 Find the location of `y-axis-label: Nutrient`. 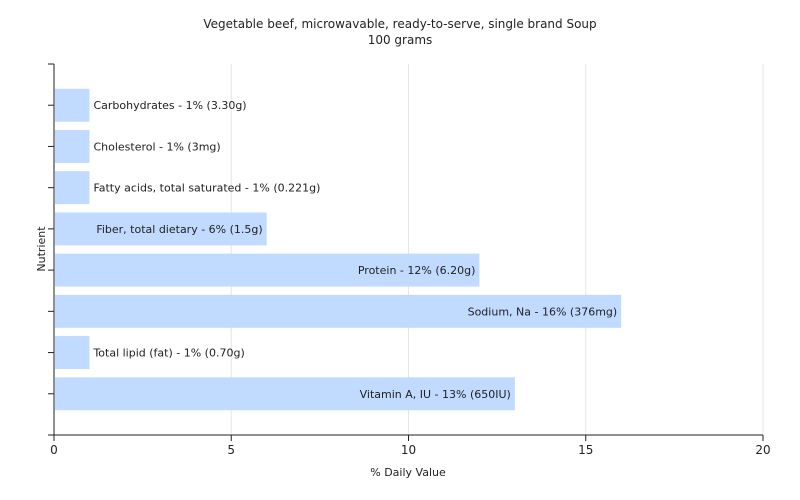

y-axis-label: Nutrient is located at coordinates (41, 249).